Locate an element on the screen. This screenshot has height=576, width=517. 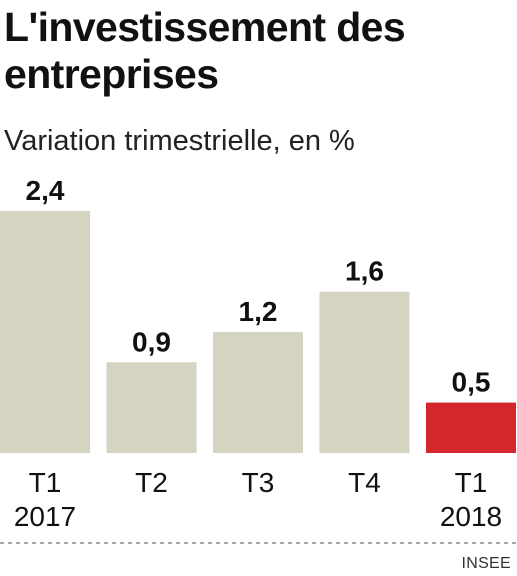
category-label-5-year: 2018 is located at coordinates (471, 516).